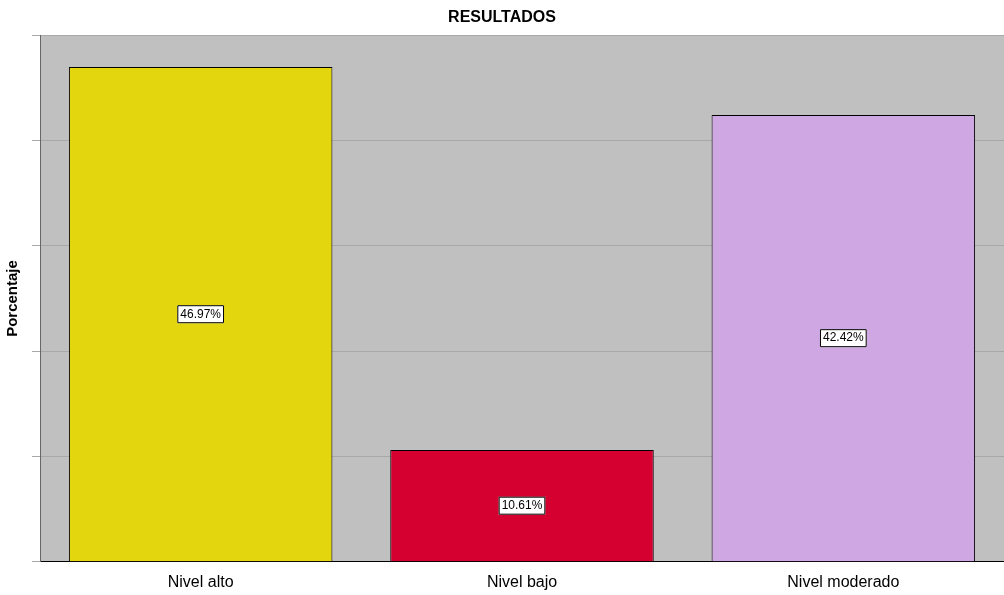 The image size is (1004, 595). What do you see at coordinates (502, 17) in the screenshot?
I see `chart-title: RESULTADOS` at bounding box center [502, 17].